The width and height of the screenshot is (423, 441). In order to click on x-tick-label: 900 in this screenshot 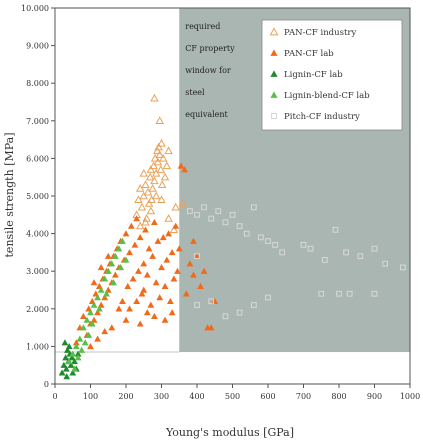, I will do `click(374, 396)`.